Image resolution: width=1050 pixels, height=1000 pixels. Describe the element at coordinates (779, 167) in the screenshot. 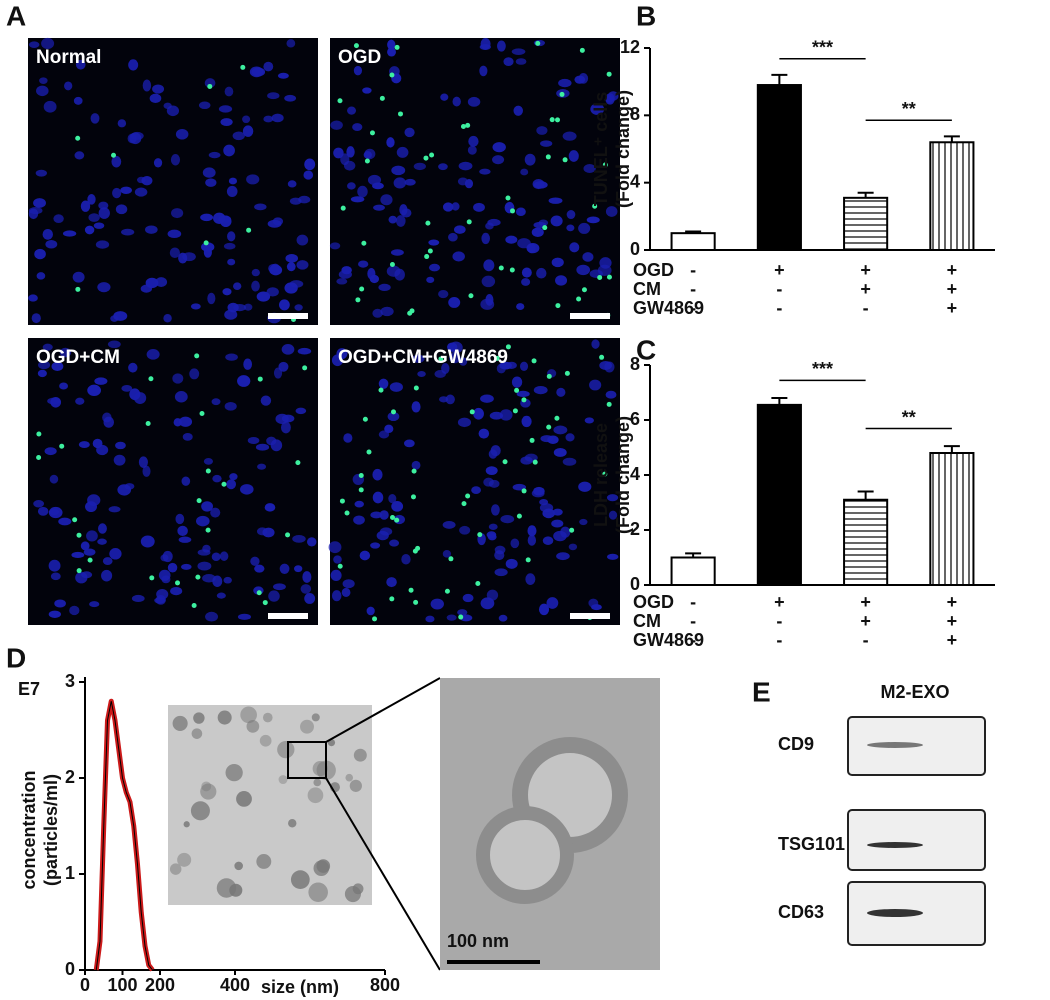

I see `bar` at that location.